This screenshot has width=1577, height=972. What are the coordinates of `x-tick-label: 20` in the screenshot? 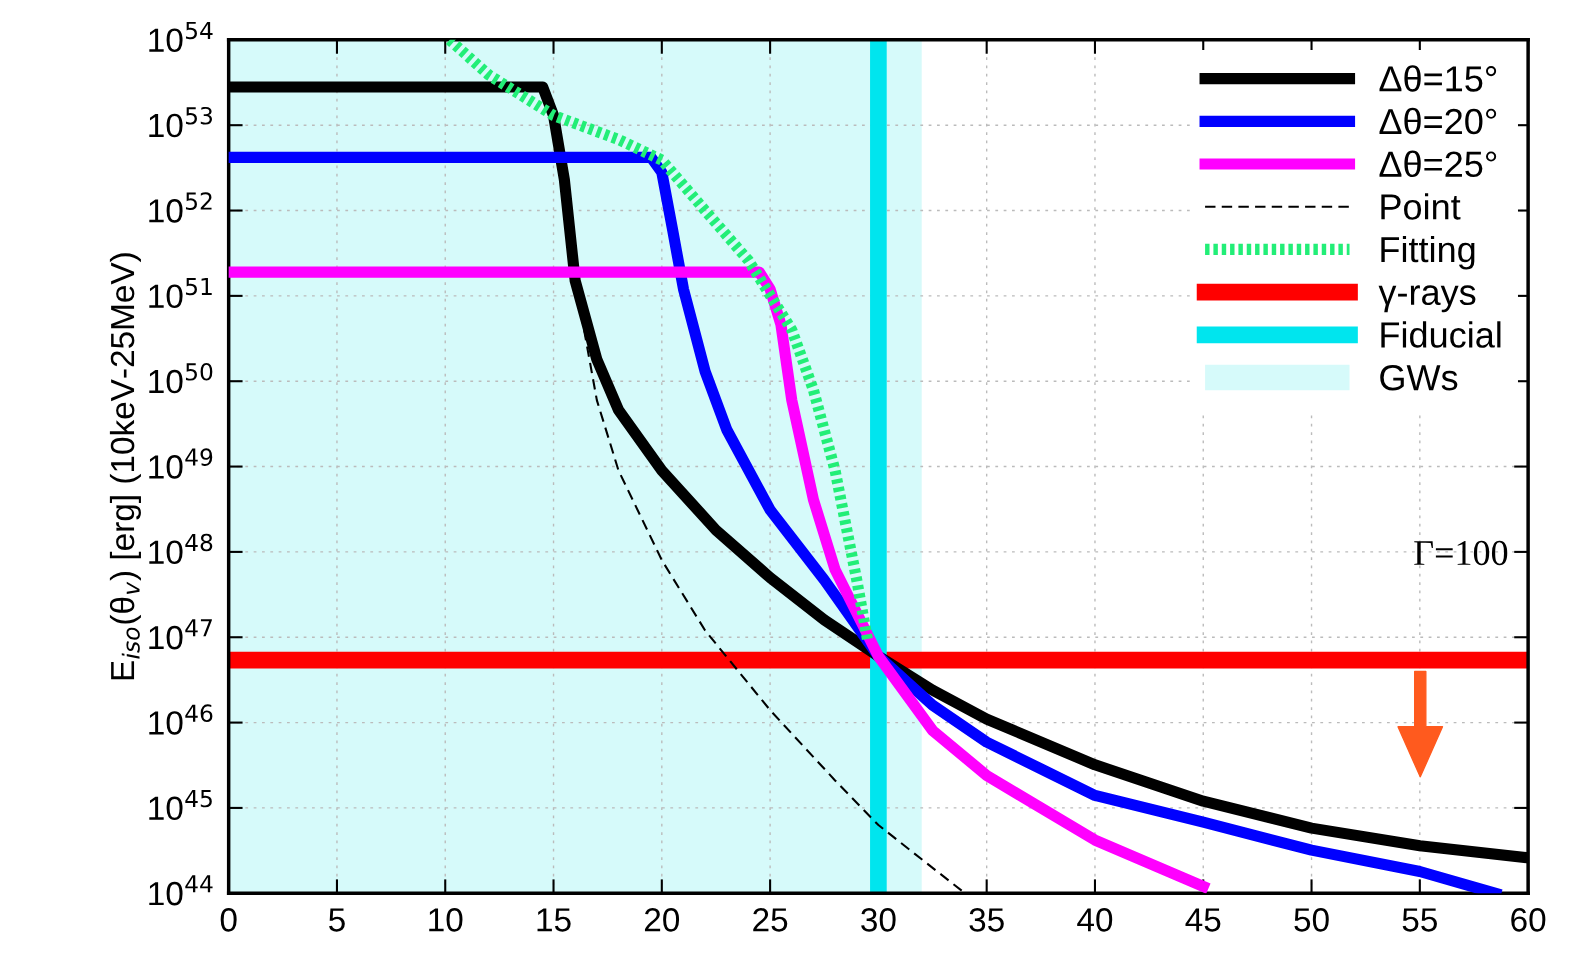 It's located at (662, 920).